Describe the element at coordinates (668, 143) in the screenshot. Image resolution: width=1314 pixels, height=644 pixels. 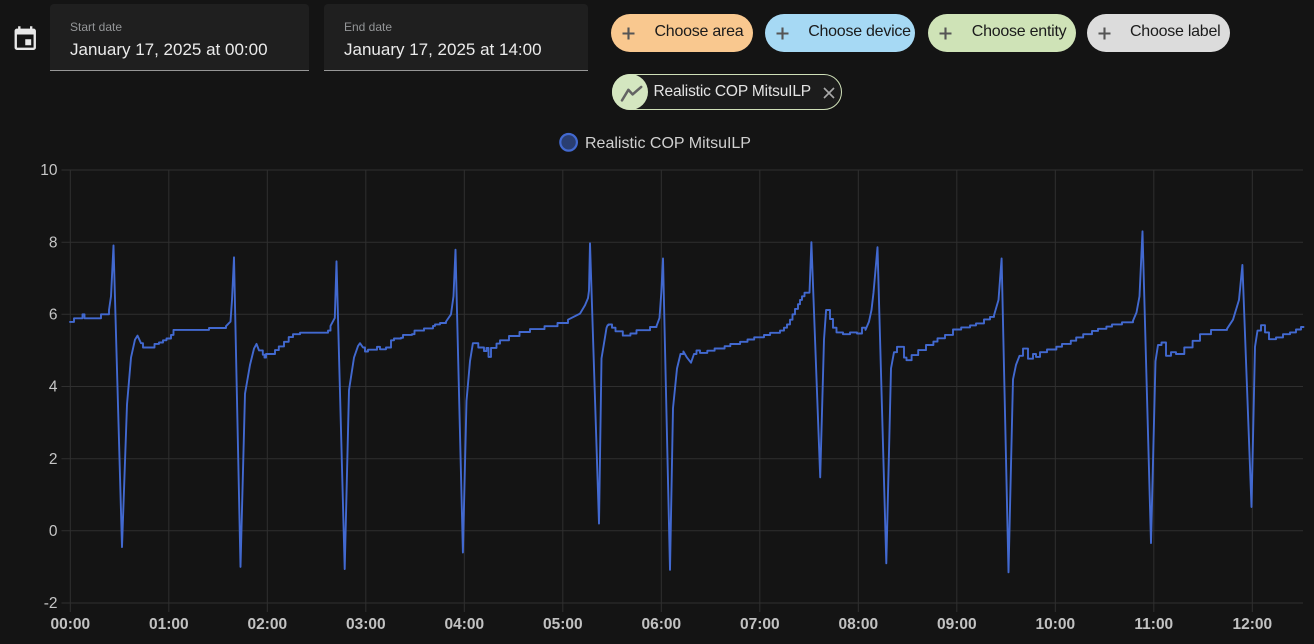
I see `svg-text: Realistic COP MitsuILP` at that location.